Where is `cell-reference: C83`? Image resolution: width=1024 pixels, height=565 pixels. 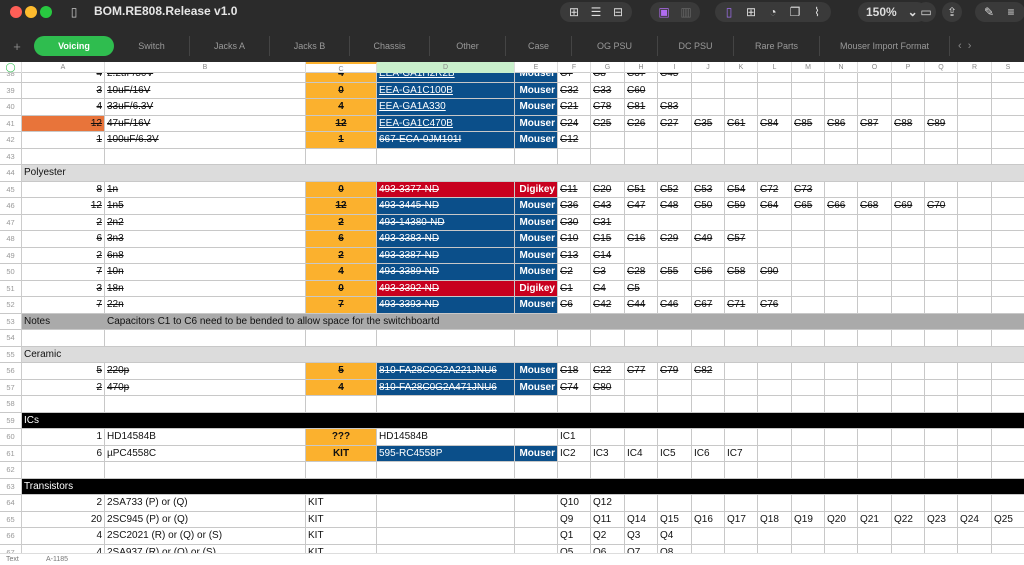 cell-reference: C83 is located at coordinates (675, 107).